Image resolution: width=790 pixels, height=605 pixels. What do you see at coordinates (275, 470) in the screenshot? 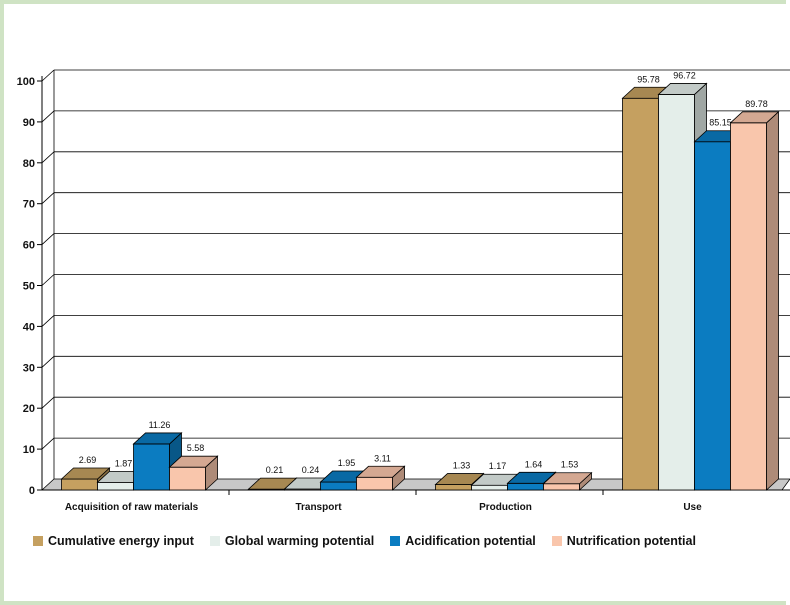
I see `data-label: 0.21` at bounding box center [275, 470].